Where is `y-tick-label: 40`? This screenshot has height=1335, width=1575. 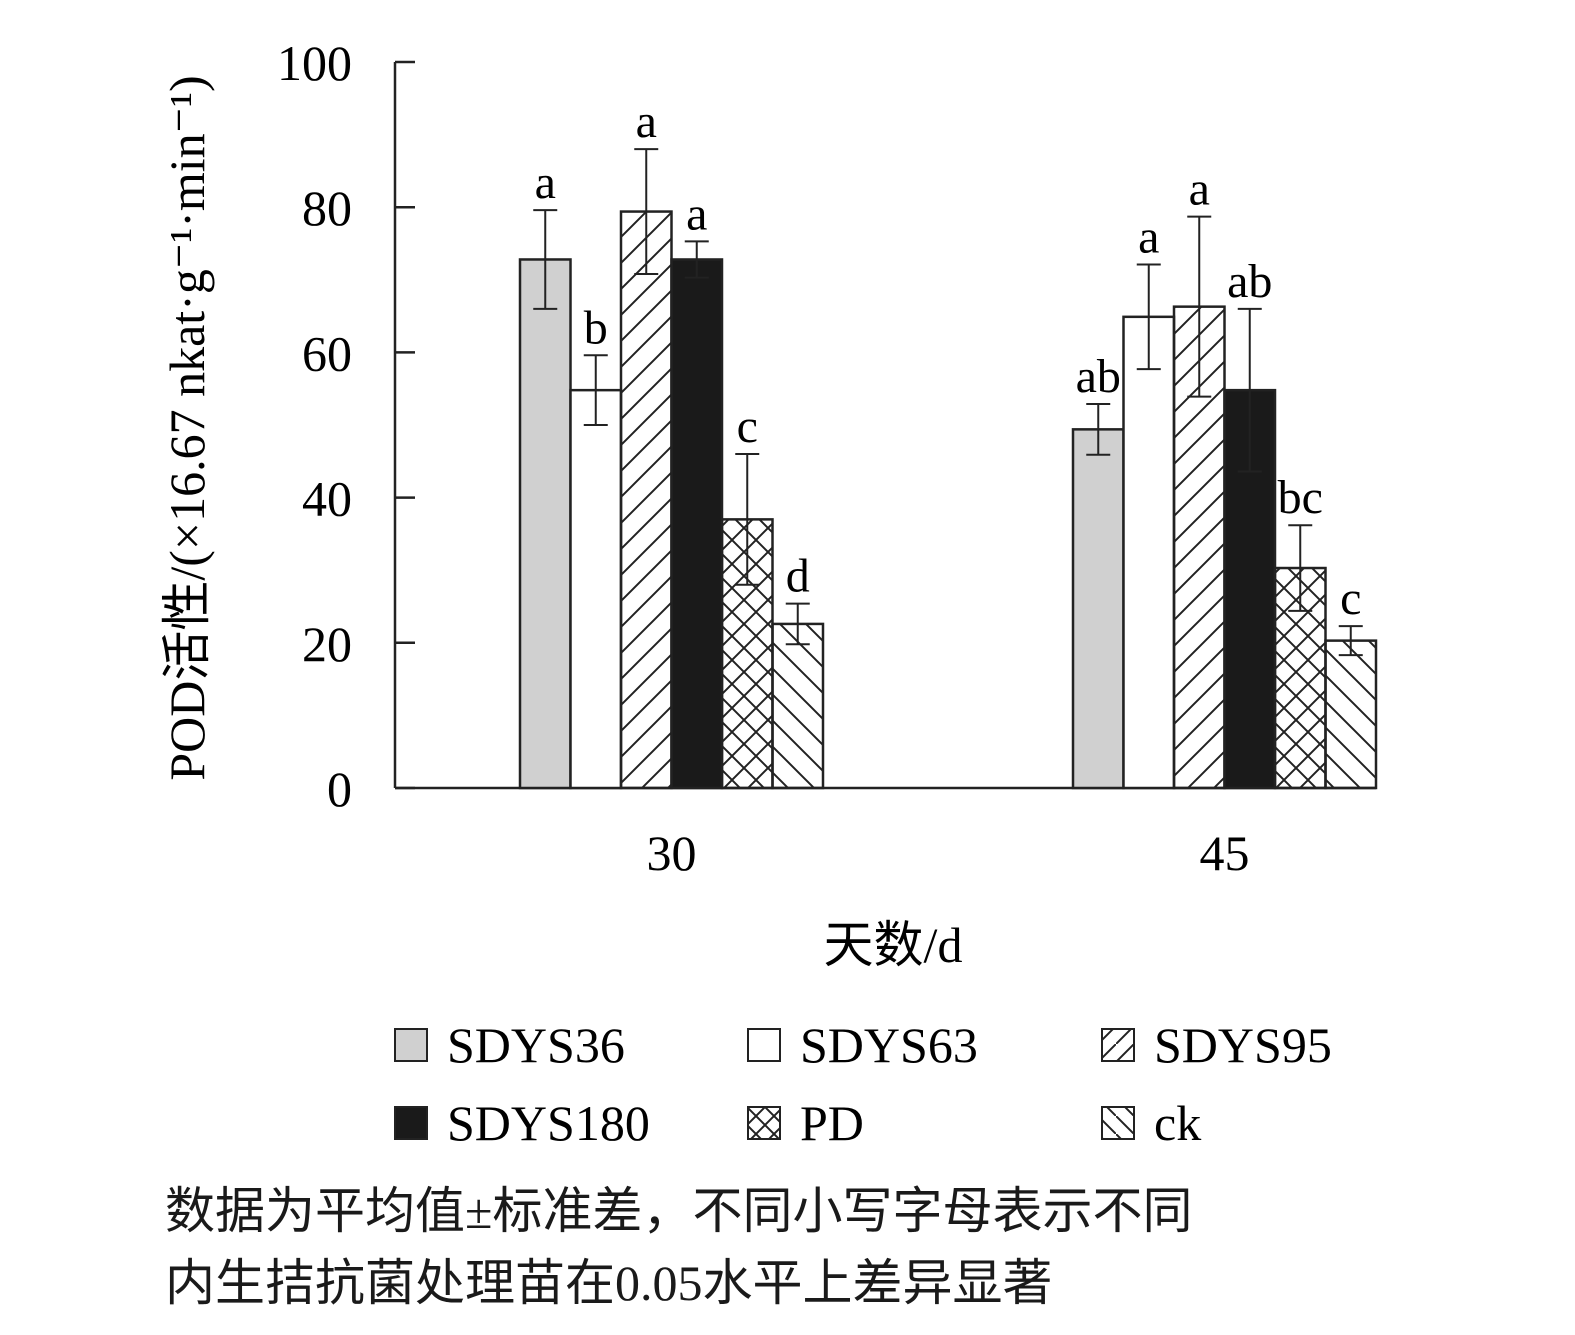
y-tick-label: 40 is located at coordinates (327, 499).